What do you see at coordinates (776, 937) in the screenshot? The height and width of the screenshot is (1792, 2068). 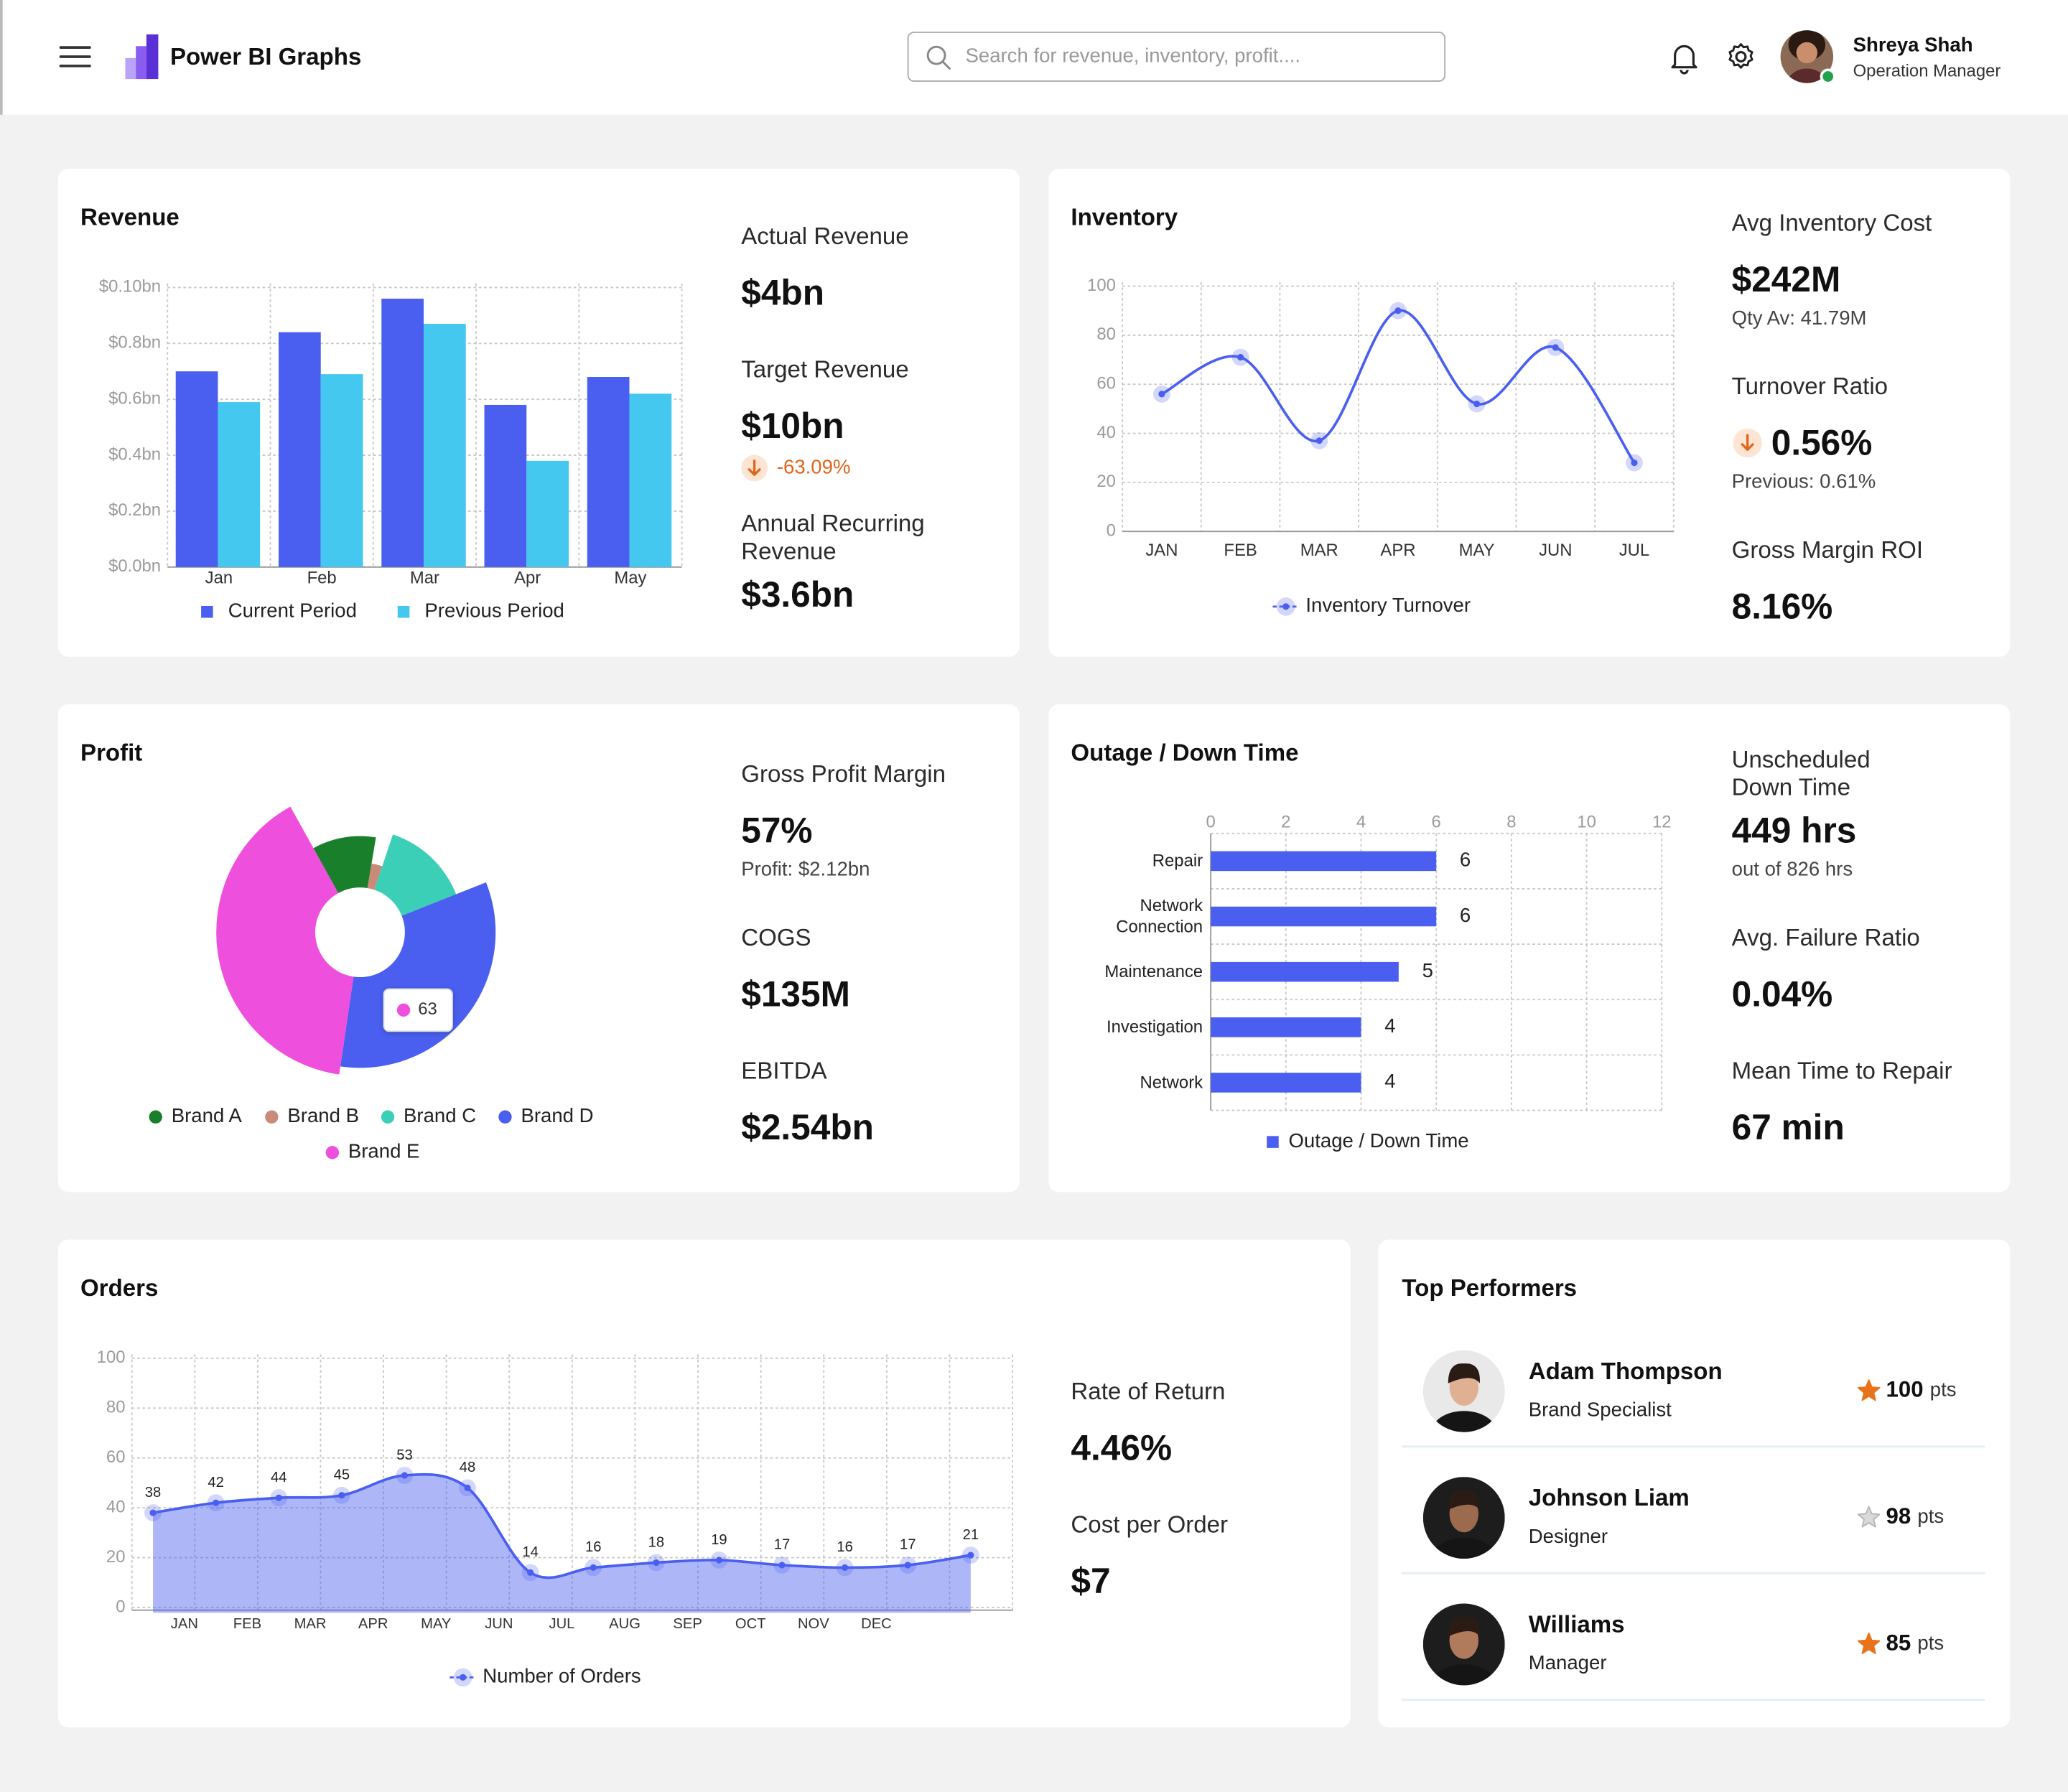 I see `kpi-label: COGS` at bounding box center [776, 937].